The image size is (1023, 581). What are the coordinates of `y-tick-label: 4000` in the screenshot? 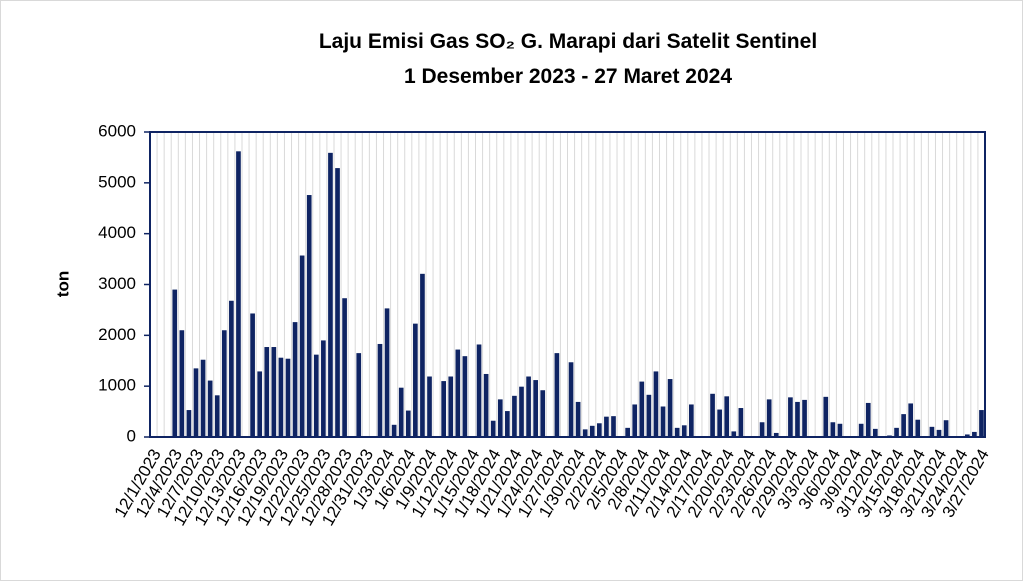 It's located at (117, 232).